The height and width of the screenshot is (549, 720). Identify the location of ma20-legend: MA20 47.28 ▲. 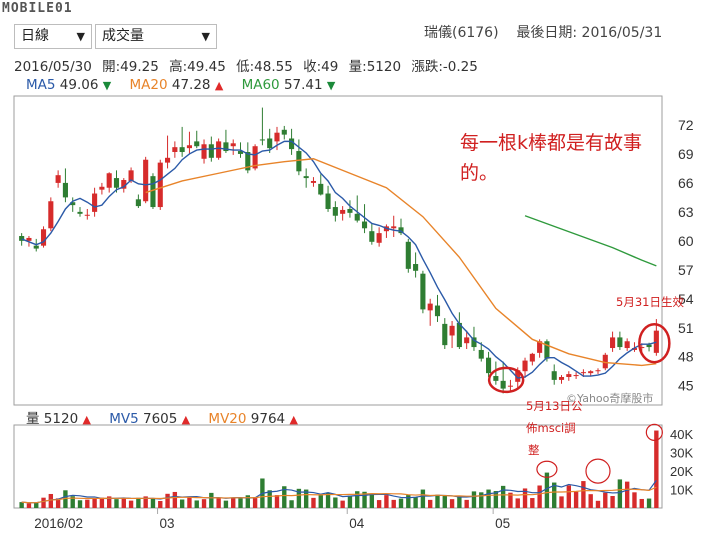
(179, 85).